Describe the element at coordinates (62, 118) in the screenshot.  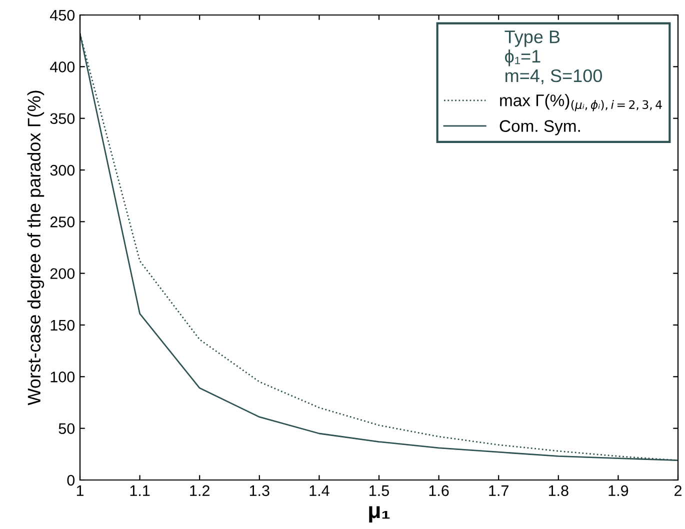
I see `y-tick-label: 350` at that location.